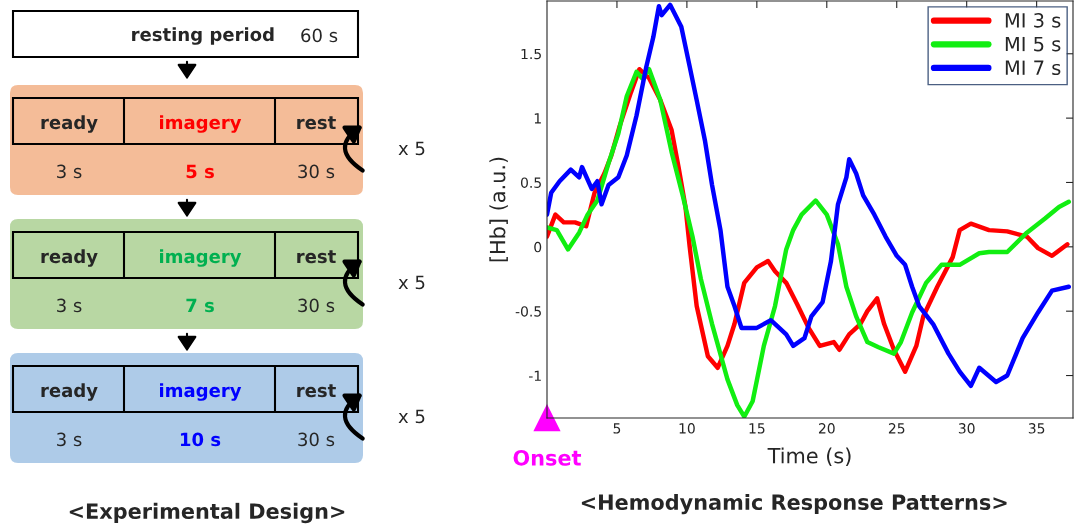 The width and height of the screenshot is (1075, 530). I want to click on text: <Experimental Design>, so click(207, 513).